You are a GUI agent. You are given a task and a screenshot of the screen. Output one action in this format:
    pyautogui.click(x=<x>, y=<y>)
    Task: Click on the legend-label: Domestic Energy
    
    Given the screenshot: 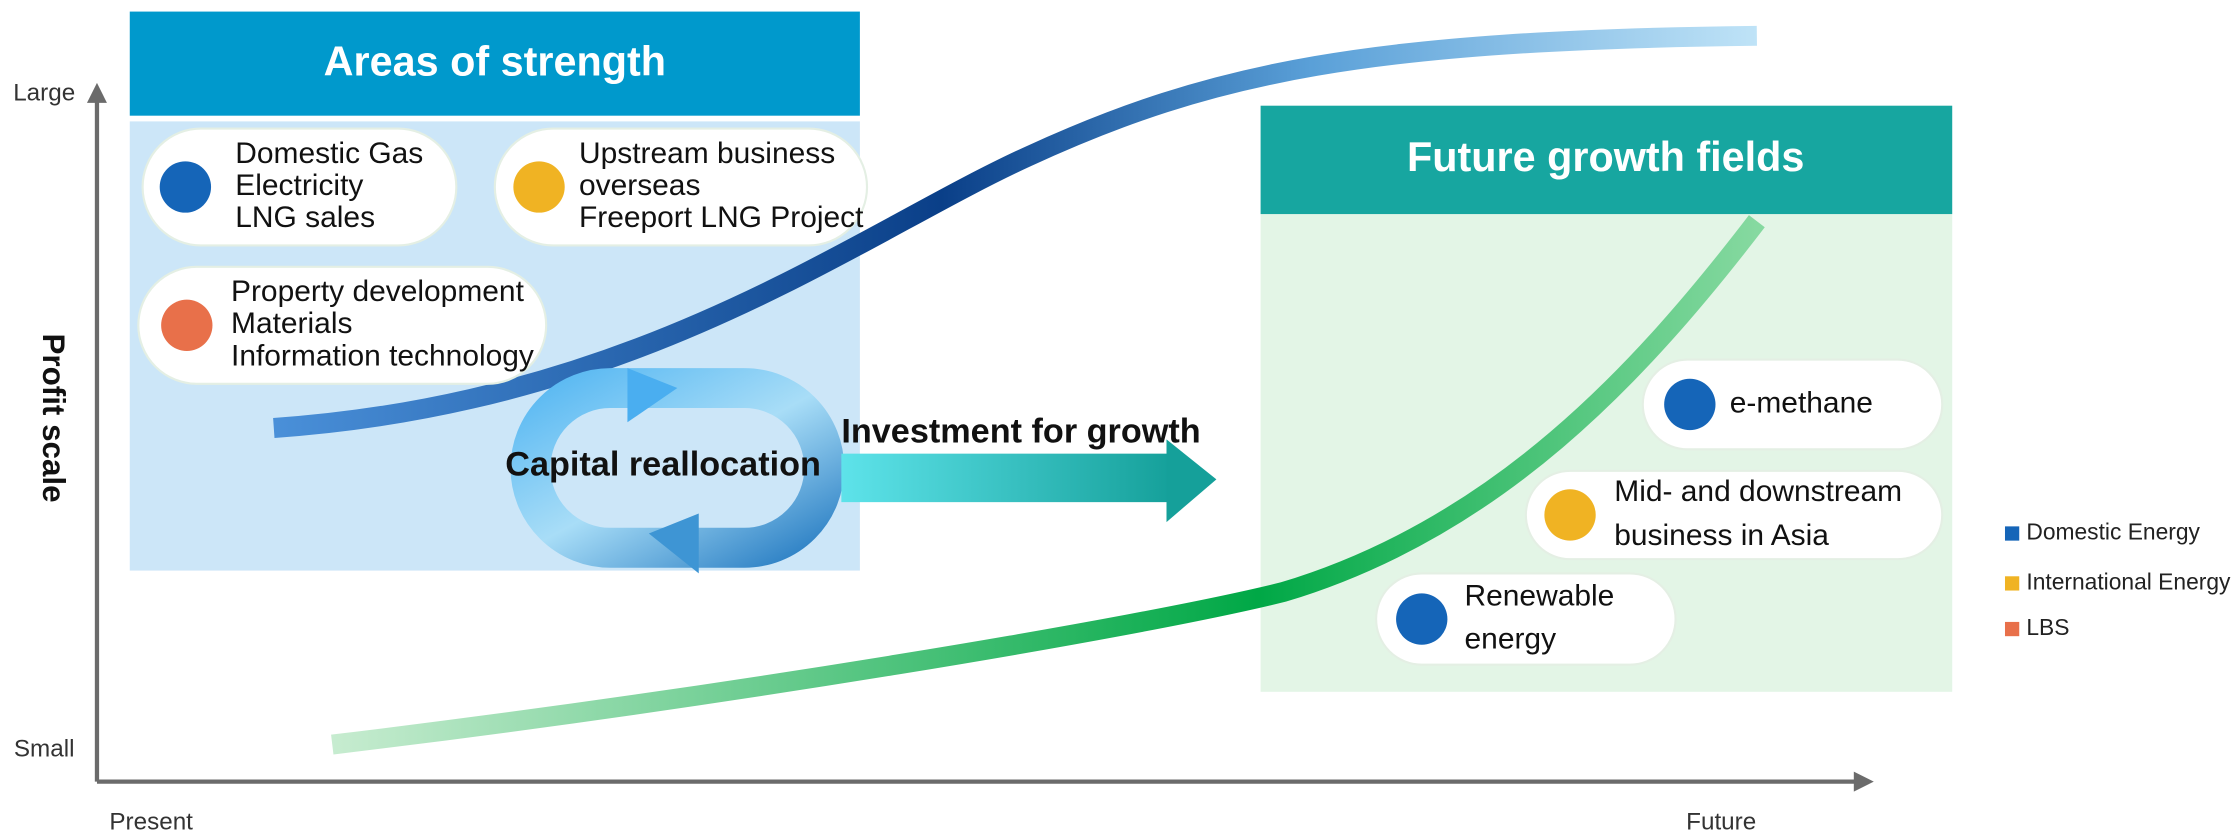 What is the action you would take?
    pyautogui.click(x=2113, y=532)
    